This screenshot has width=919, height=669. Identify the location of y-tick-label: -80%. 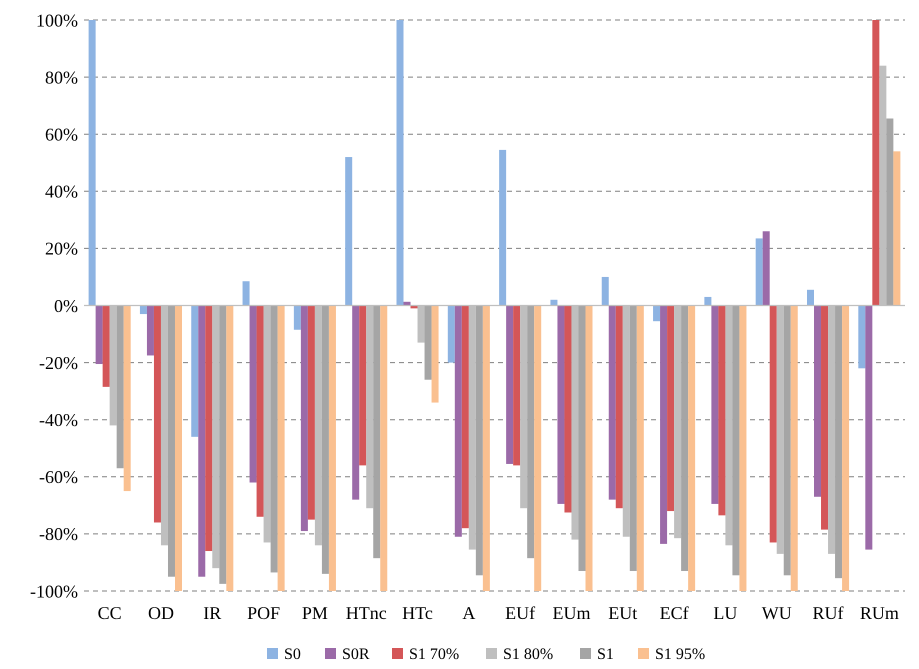
(58, 534).